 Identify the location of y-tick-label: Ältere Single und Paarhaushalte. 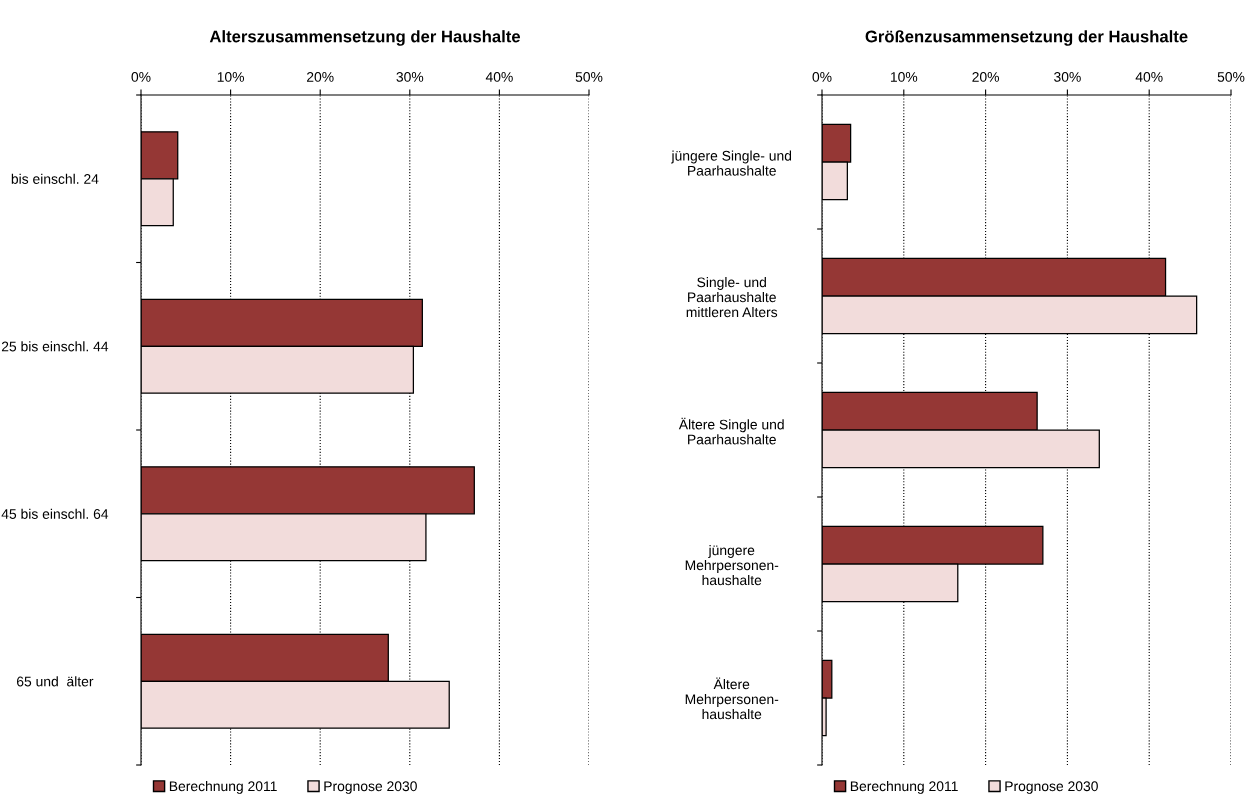
(731, 431).